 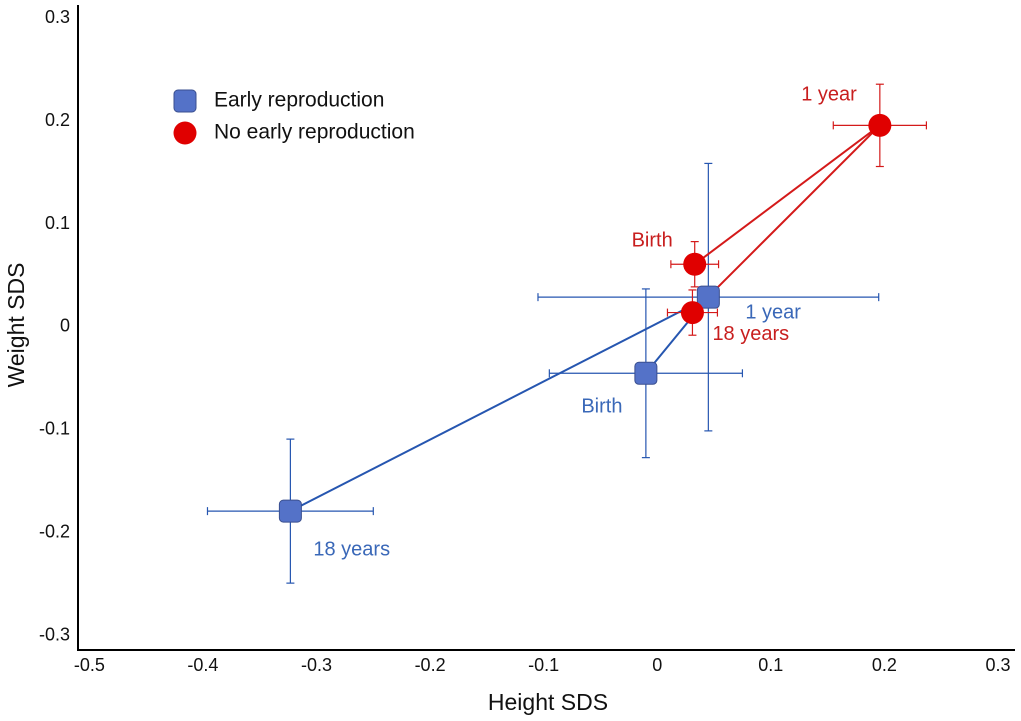 What do you see at coordinates (548, 702) in the screenshot?
I see `x-axis-title: Height SDS` at bounding box center [548, 702].